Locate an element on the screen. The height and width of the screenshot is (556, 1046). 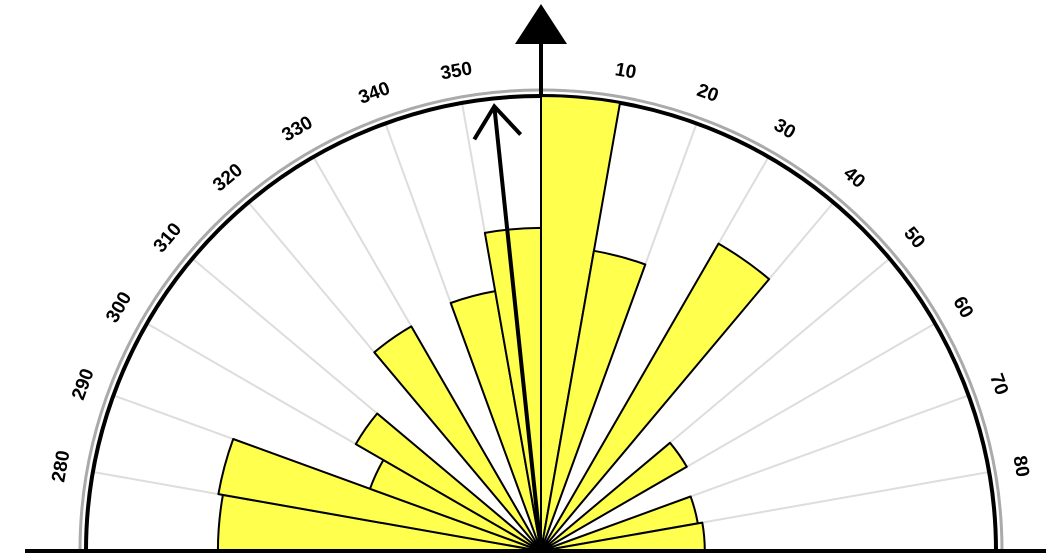
angle-tick-label: 350 is located at coordinates (456, 71).